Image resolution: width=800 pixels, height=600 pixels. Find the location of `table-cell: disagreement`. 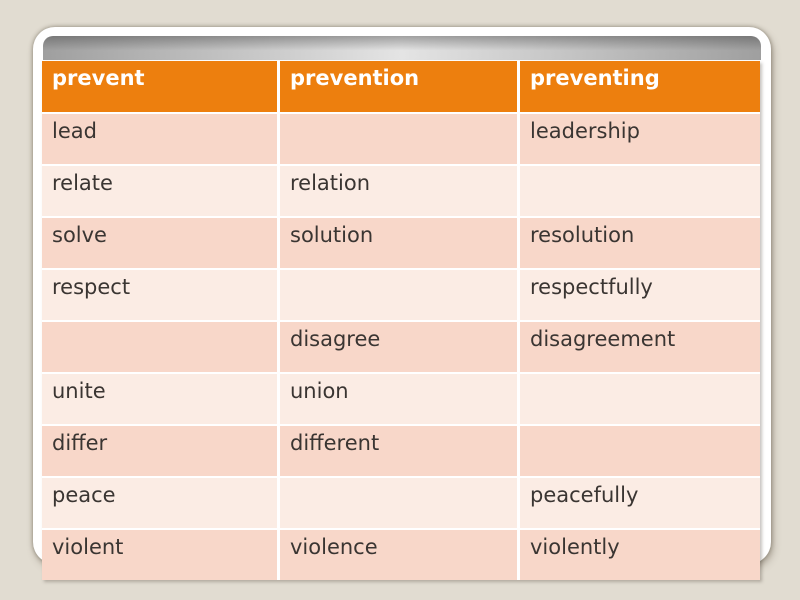

table-cell: disagreement is located at coordinates (640, 346).